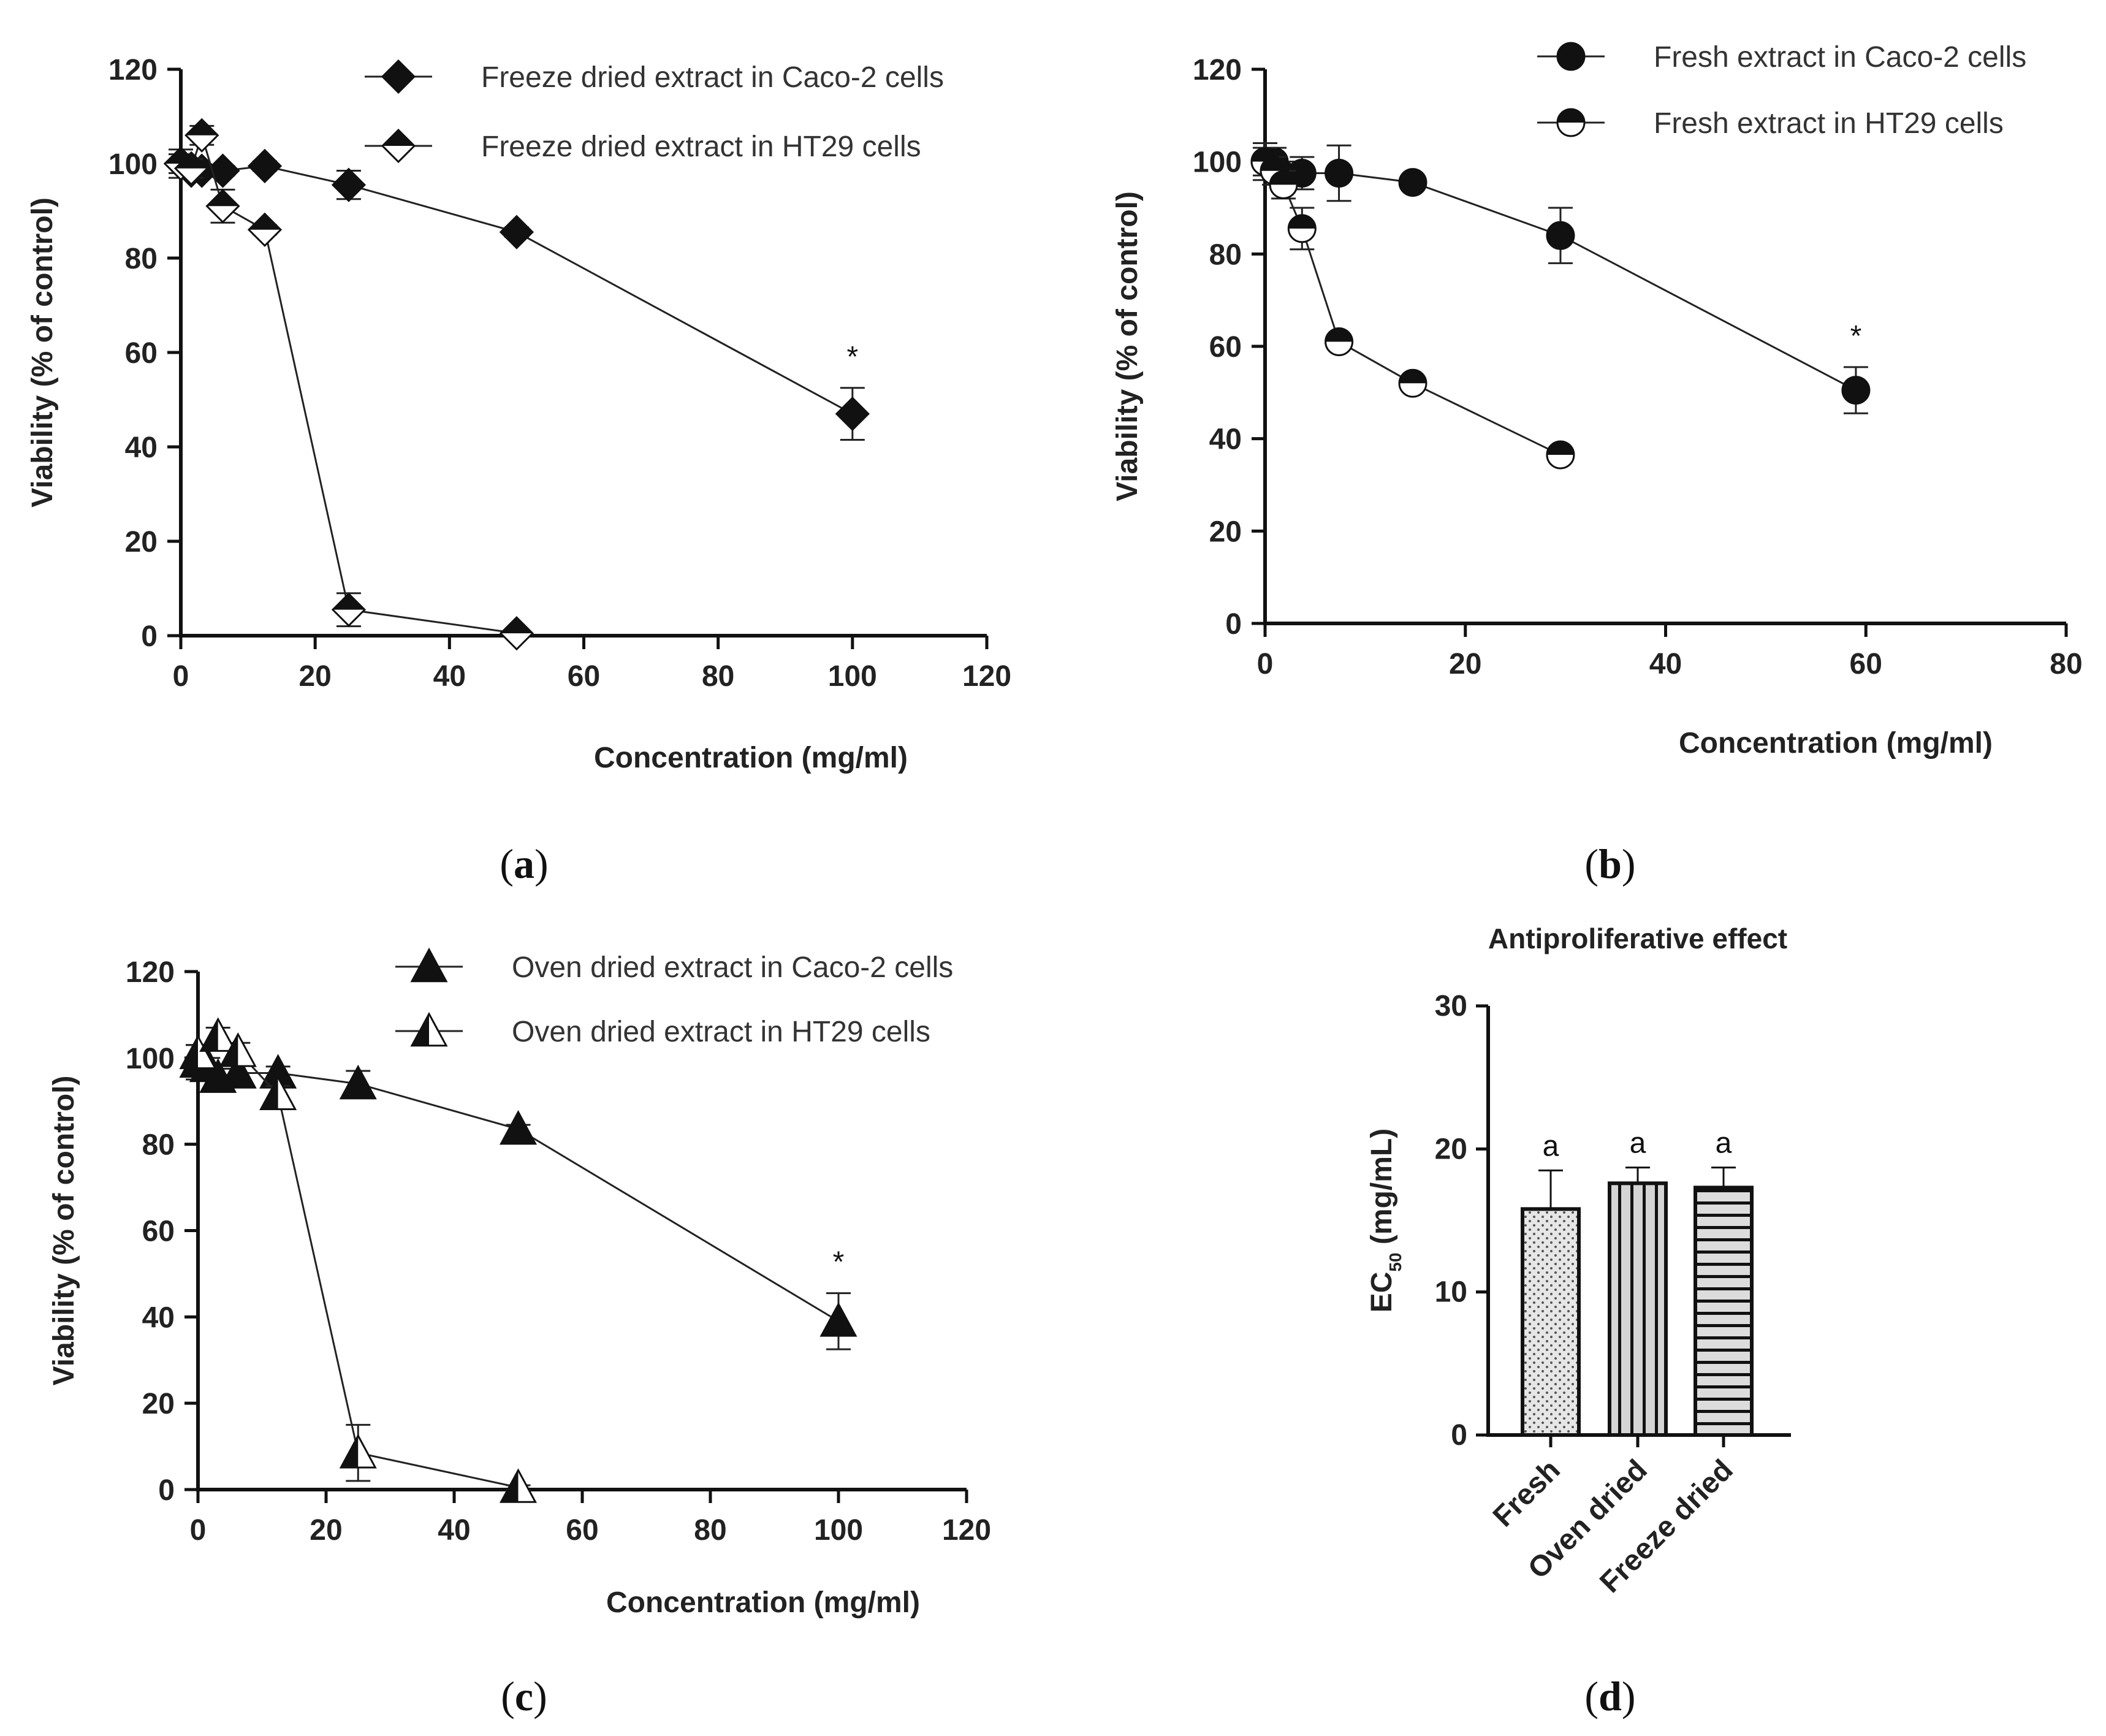  I want to click on legend-label: Fresh extract in HT29 cells, so click(1829, 123).